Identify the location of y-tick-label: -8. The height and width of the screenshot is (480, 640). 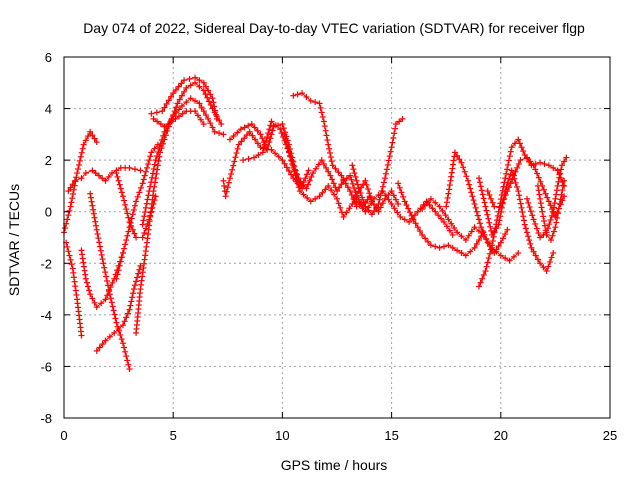
(46, 418).